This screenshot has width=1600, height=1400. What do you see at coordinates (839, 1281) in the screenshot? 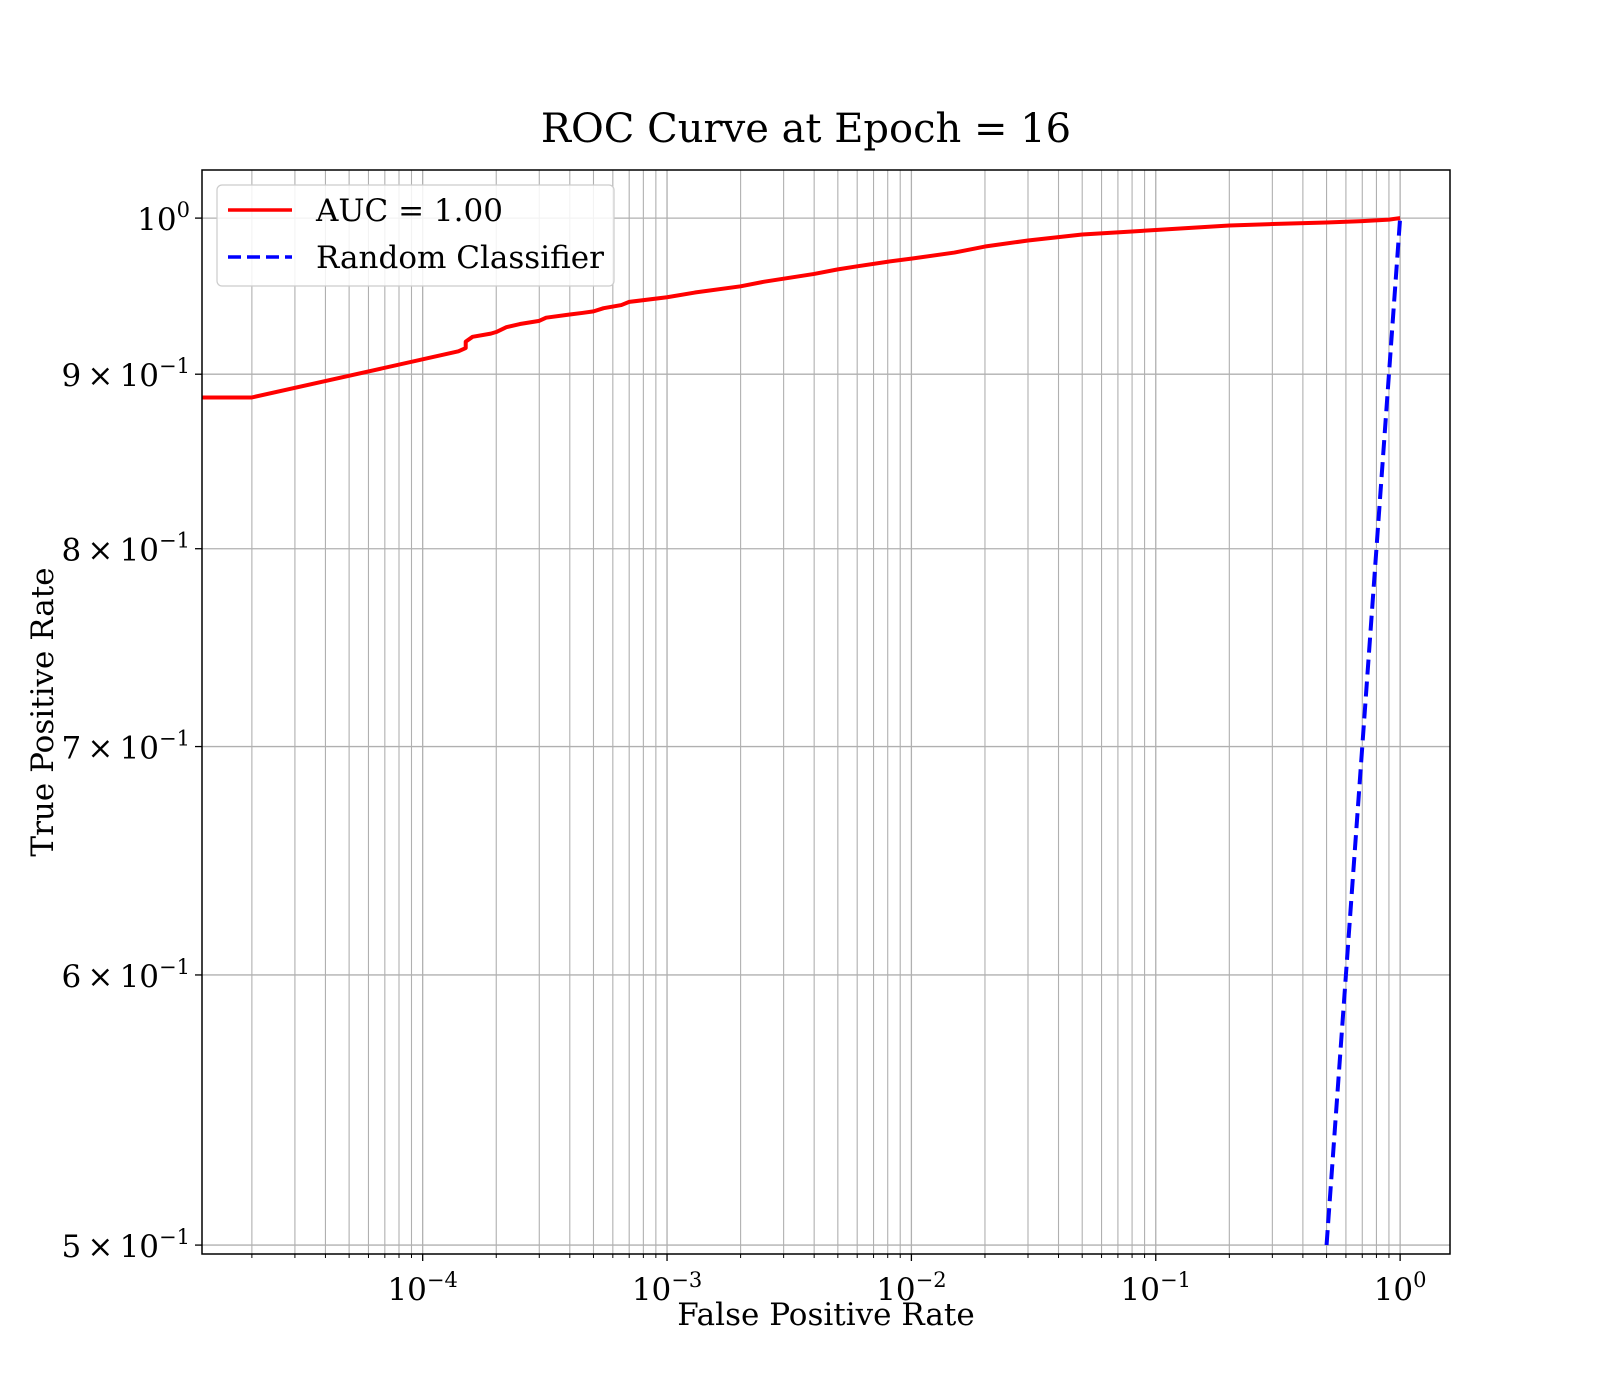
I see `x-axis-ticks: 10⁻⁴ 10⁻³ 10⁻² 10⁻¹ 10⁰` at bounding box center [839, 1281].